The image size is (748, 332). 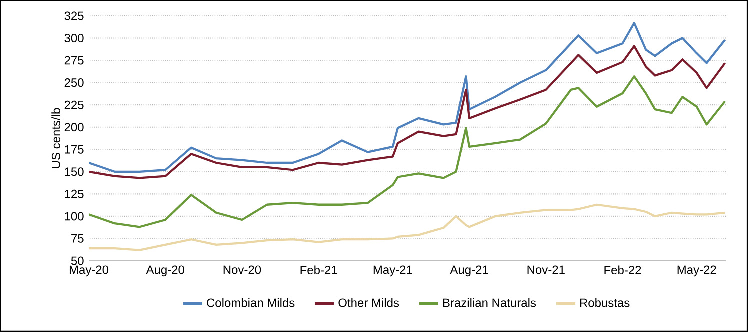 What do you see at coordinates (407, 228) in the screenshot?
I see `line-series` at bounding box center [407, 228].